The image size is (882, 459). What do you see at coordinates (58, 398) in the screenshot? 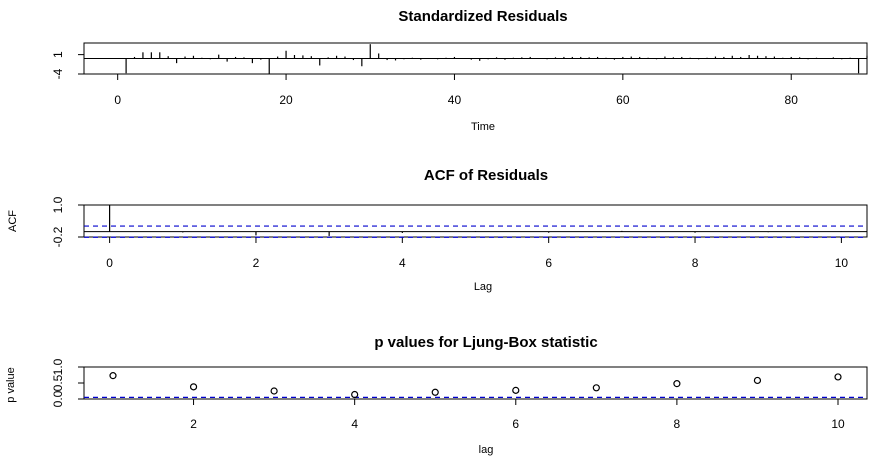
I see `y-tick-label: 0.0` at bounding box center [58, 398].